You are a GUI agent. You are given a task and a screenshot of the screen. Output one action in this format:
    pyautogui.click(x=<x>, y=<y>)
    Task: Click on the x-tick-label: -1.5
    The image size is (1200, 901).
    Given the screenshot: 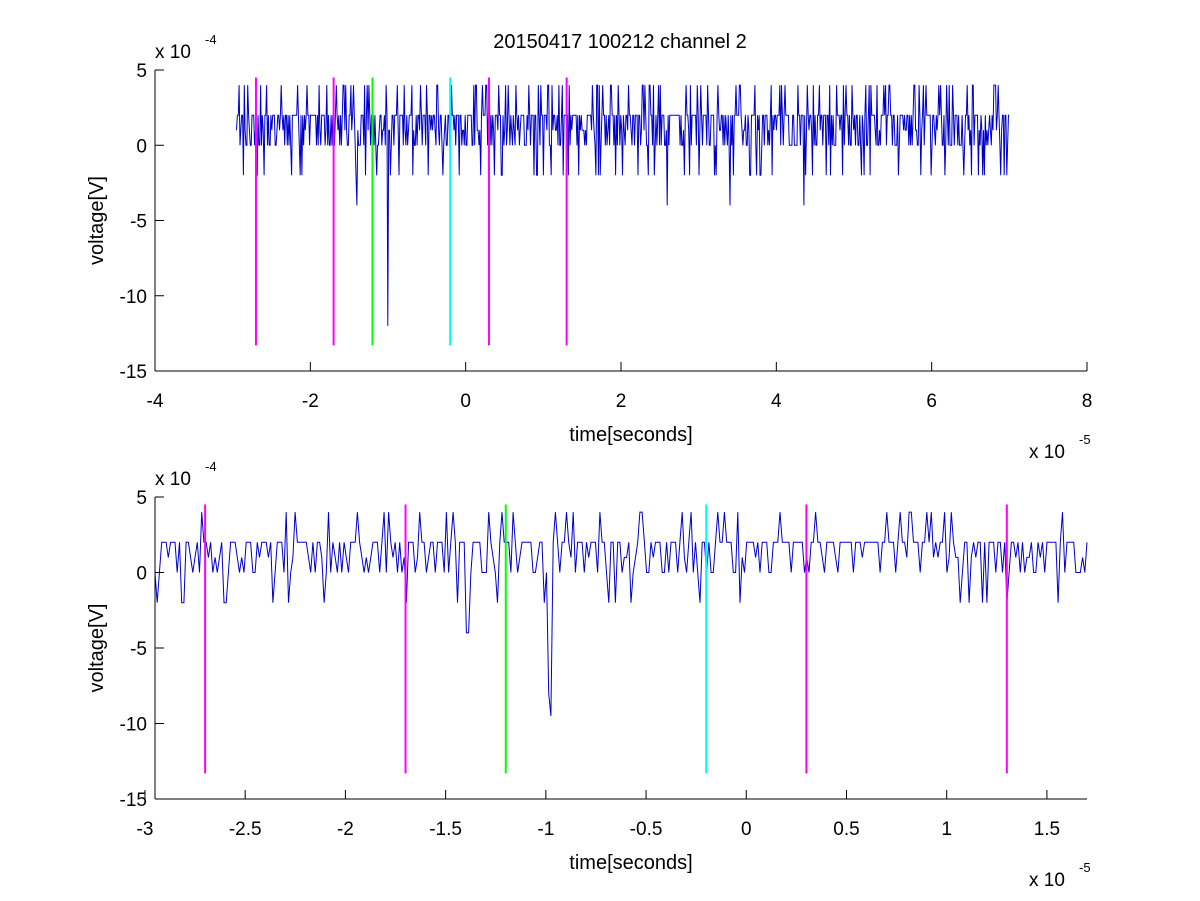 What is the action you would take?
    pyautogui.click(x=445, y=829)
    